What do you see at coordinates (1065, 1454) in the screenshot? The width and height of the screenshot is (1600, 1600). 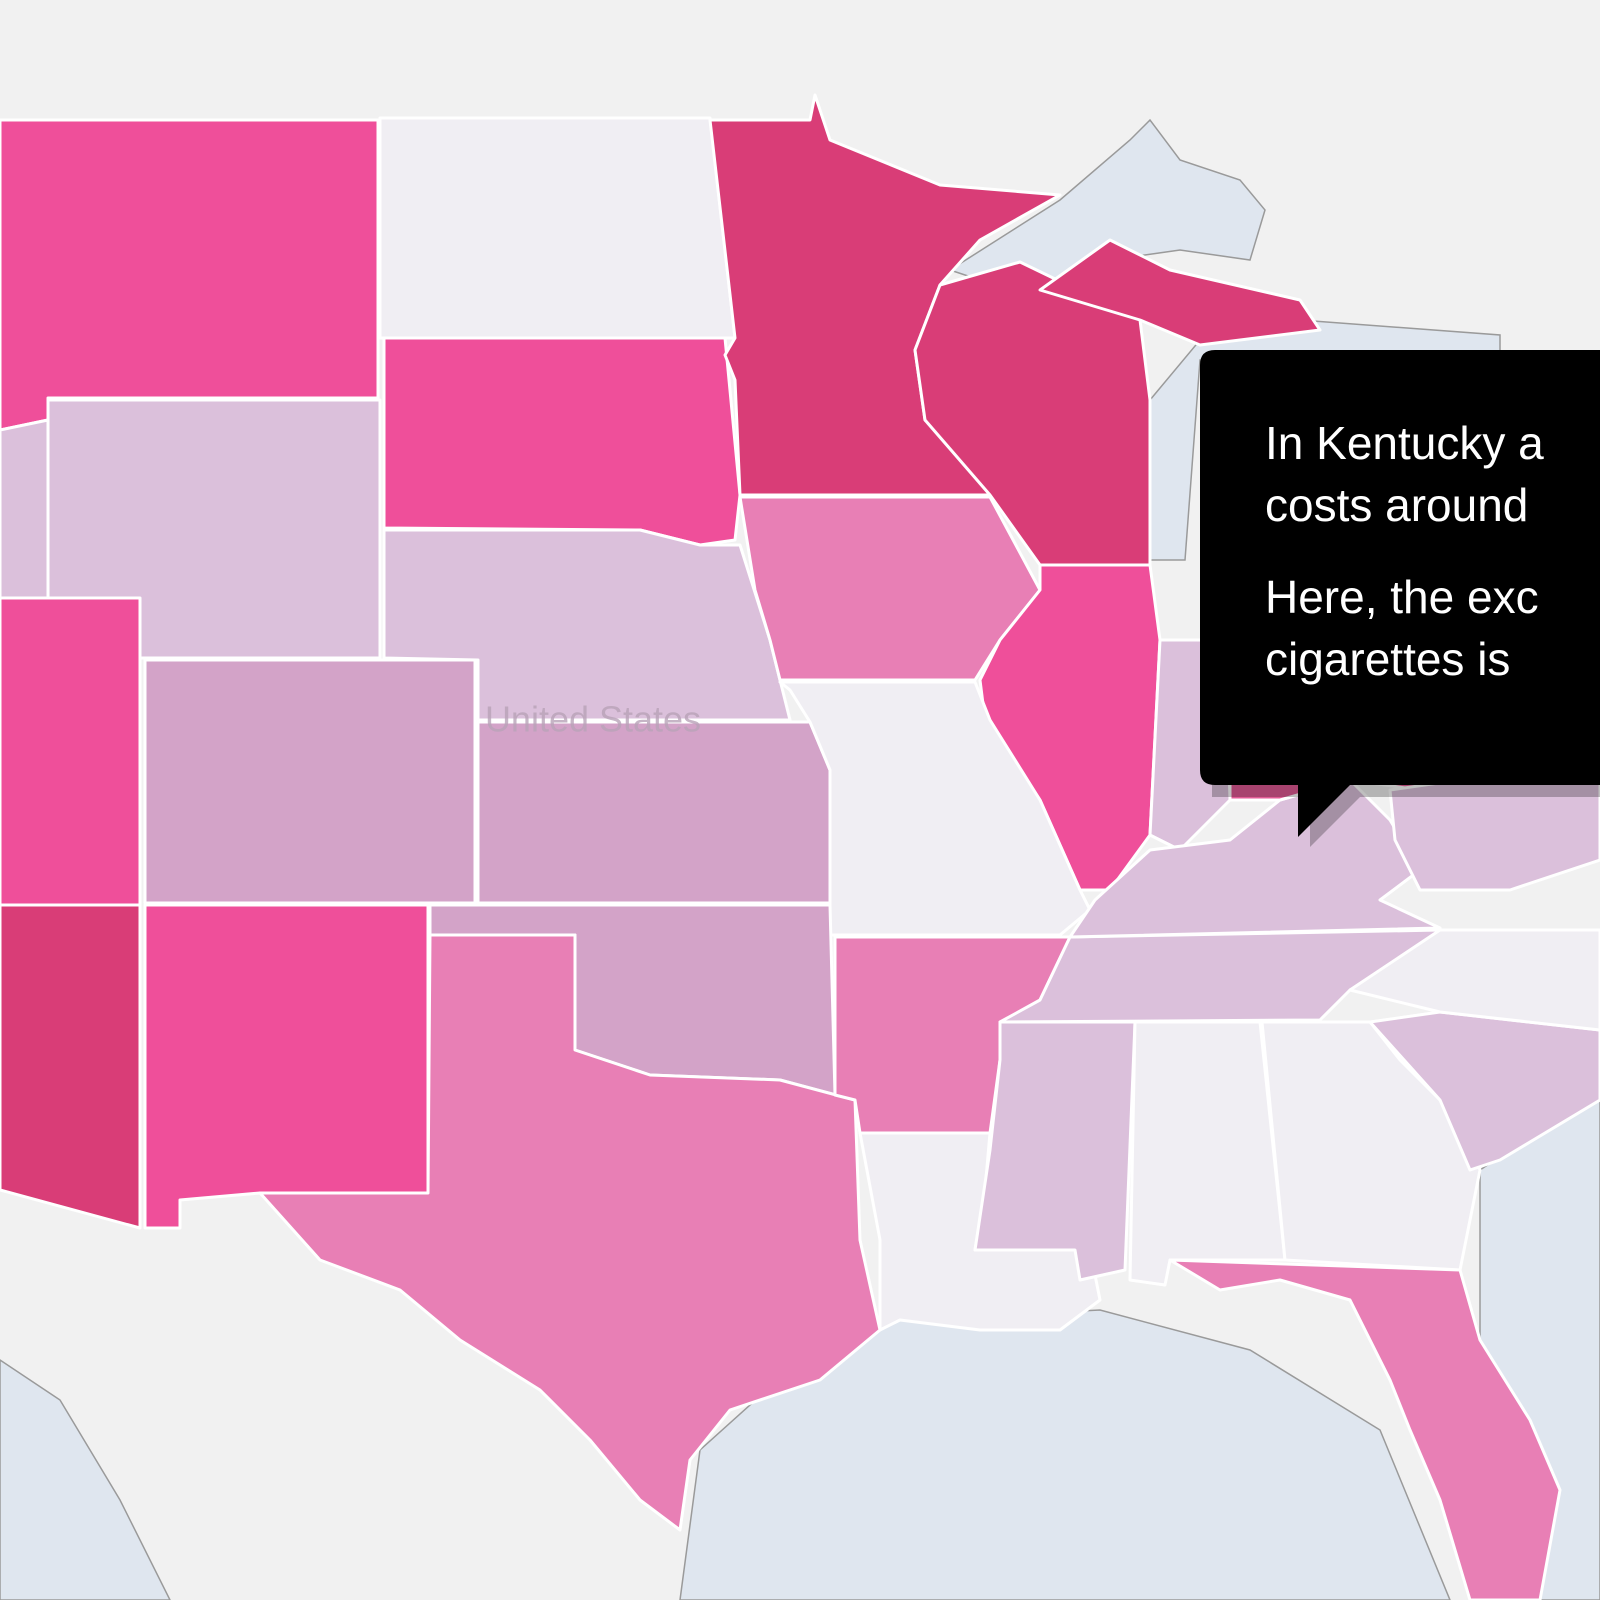 I see `gulf-of-mexico` at bounding box center [1065, 1454].